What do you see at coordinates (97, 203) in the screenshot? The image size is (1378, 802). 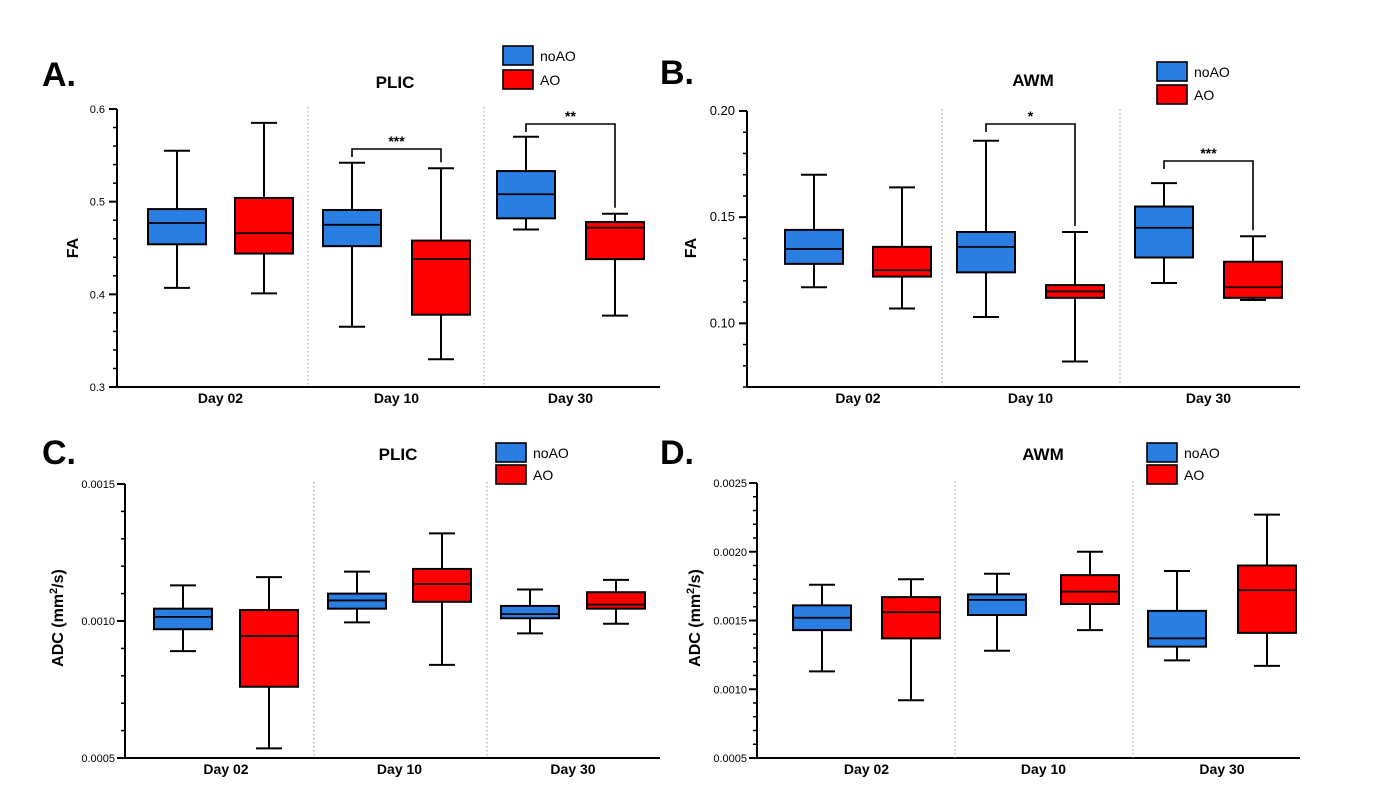 I see `y-tick-label-2: 0.5` at bounding box center [97, 203].